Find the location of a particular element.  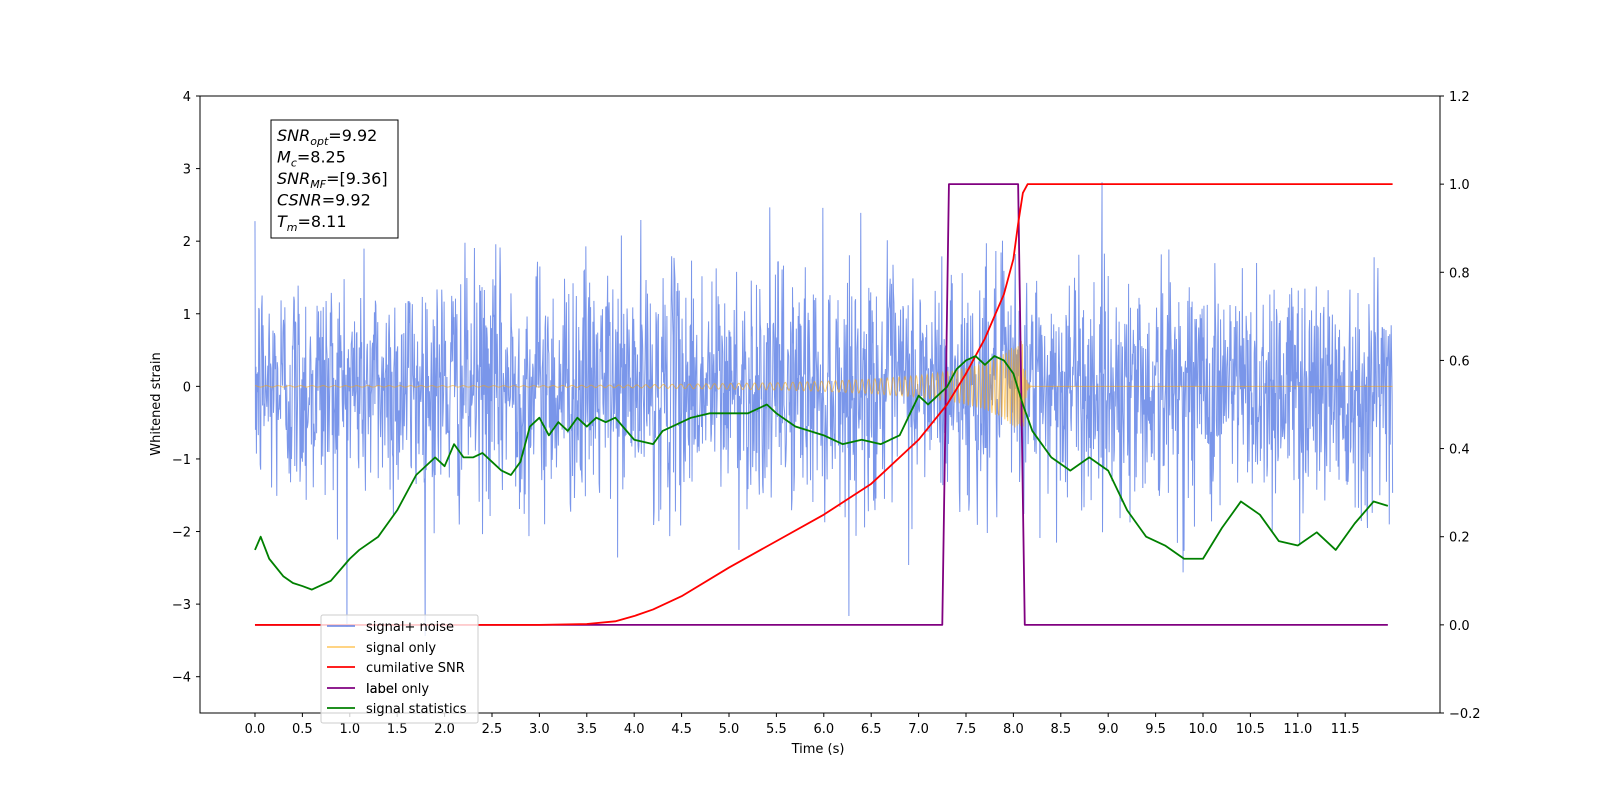

x-tick-label: 4.5 is located at coordinates (681, 729).